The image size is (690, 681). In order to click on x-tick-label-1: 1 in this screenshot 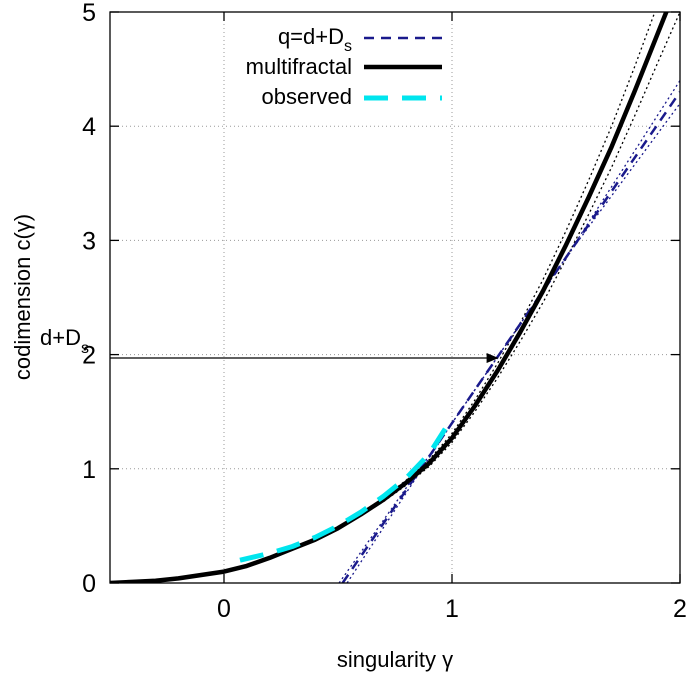, I will do `click(452, 609)`.